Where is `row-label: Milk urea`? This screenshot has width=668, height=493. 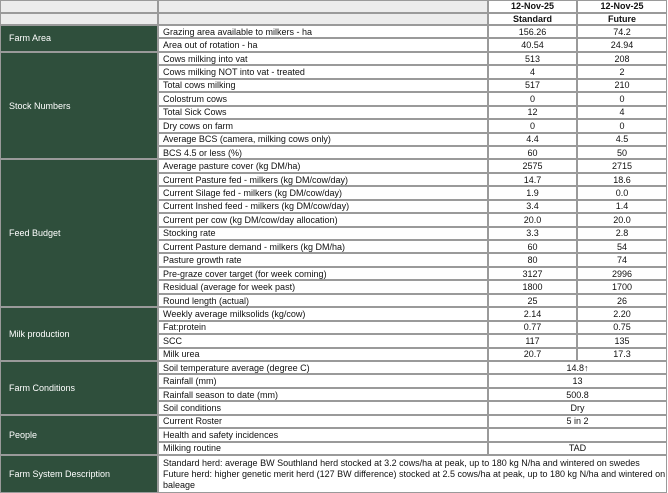
row-label: Milk urea is located at coordinates (323, 354).